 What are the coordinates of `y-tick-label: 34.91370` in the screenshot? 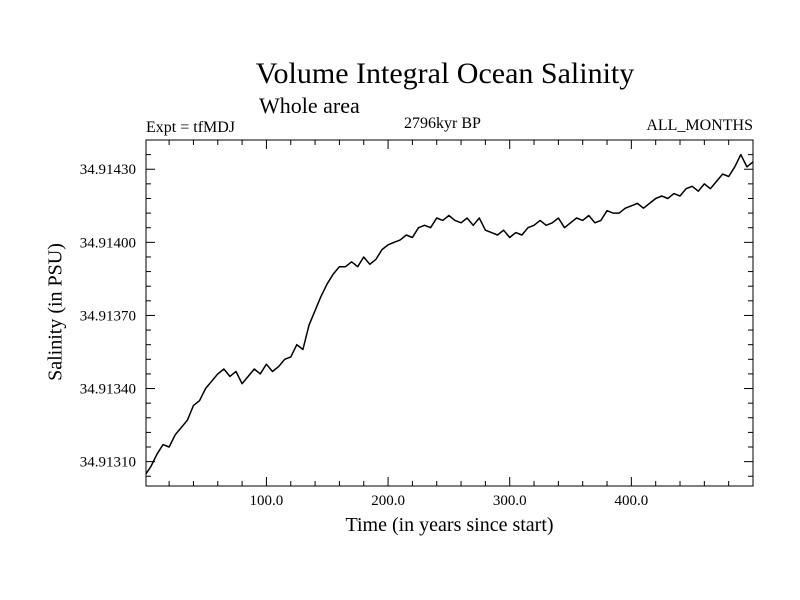 It's located at (108, 316).